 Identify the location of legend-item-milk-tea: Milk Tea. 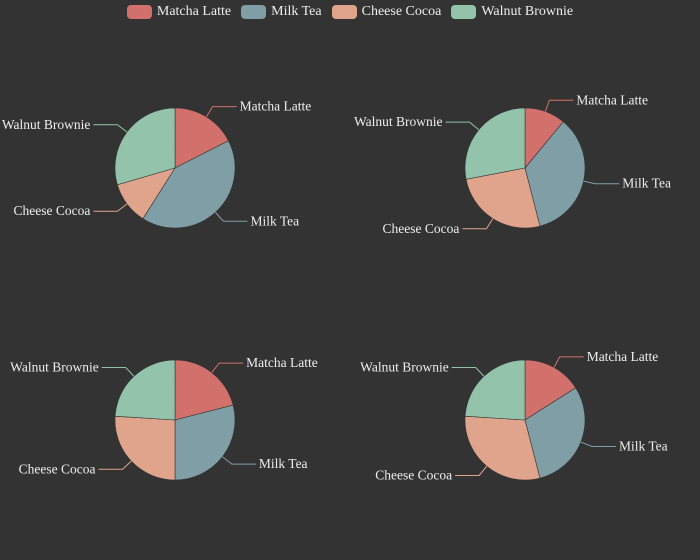
(281, 12).